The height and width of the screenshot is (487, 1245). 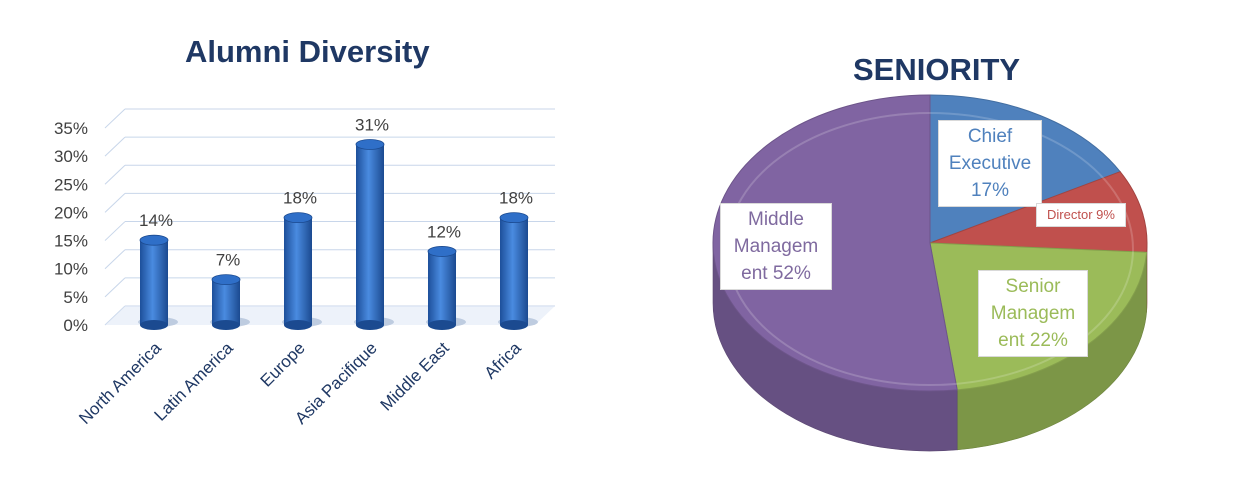 I want to click on data-label: 14%, so click(x=156, y=220).